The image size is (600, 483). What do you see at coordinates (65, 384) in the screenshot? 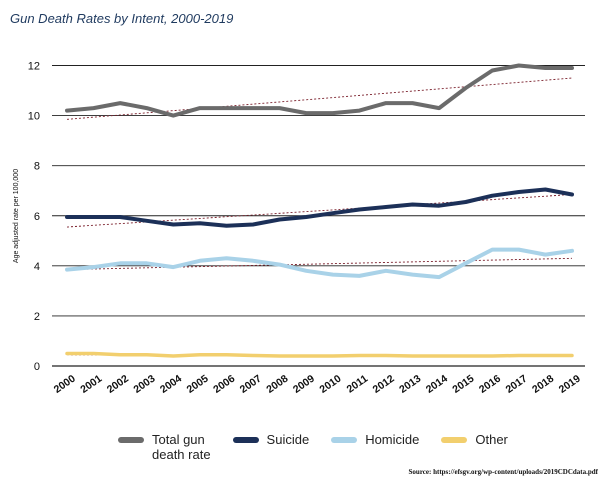
I see `x-tick-label: 2000` at bounding box center [65, 384].